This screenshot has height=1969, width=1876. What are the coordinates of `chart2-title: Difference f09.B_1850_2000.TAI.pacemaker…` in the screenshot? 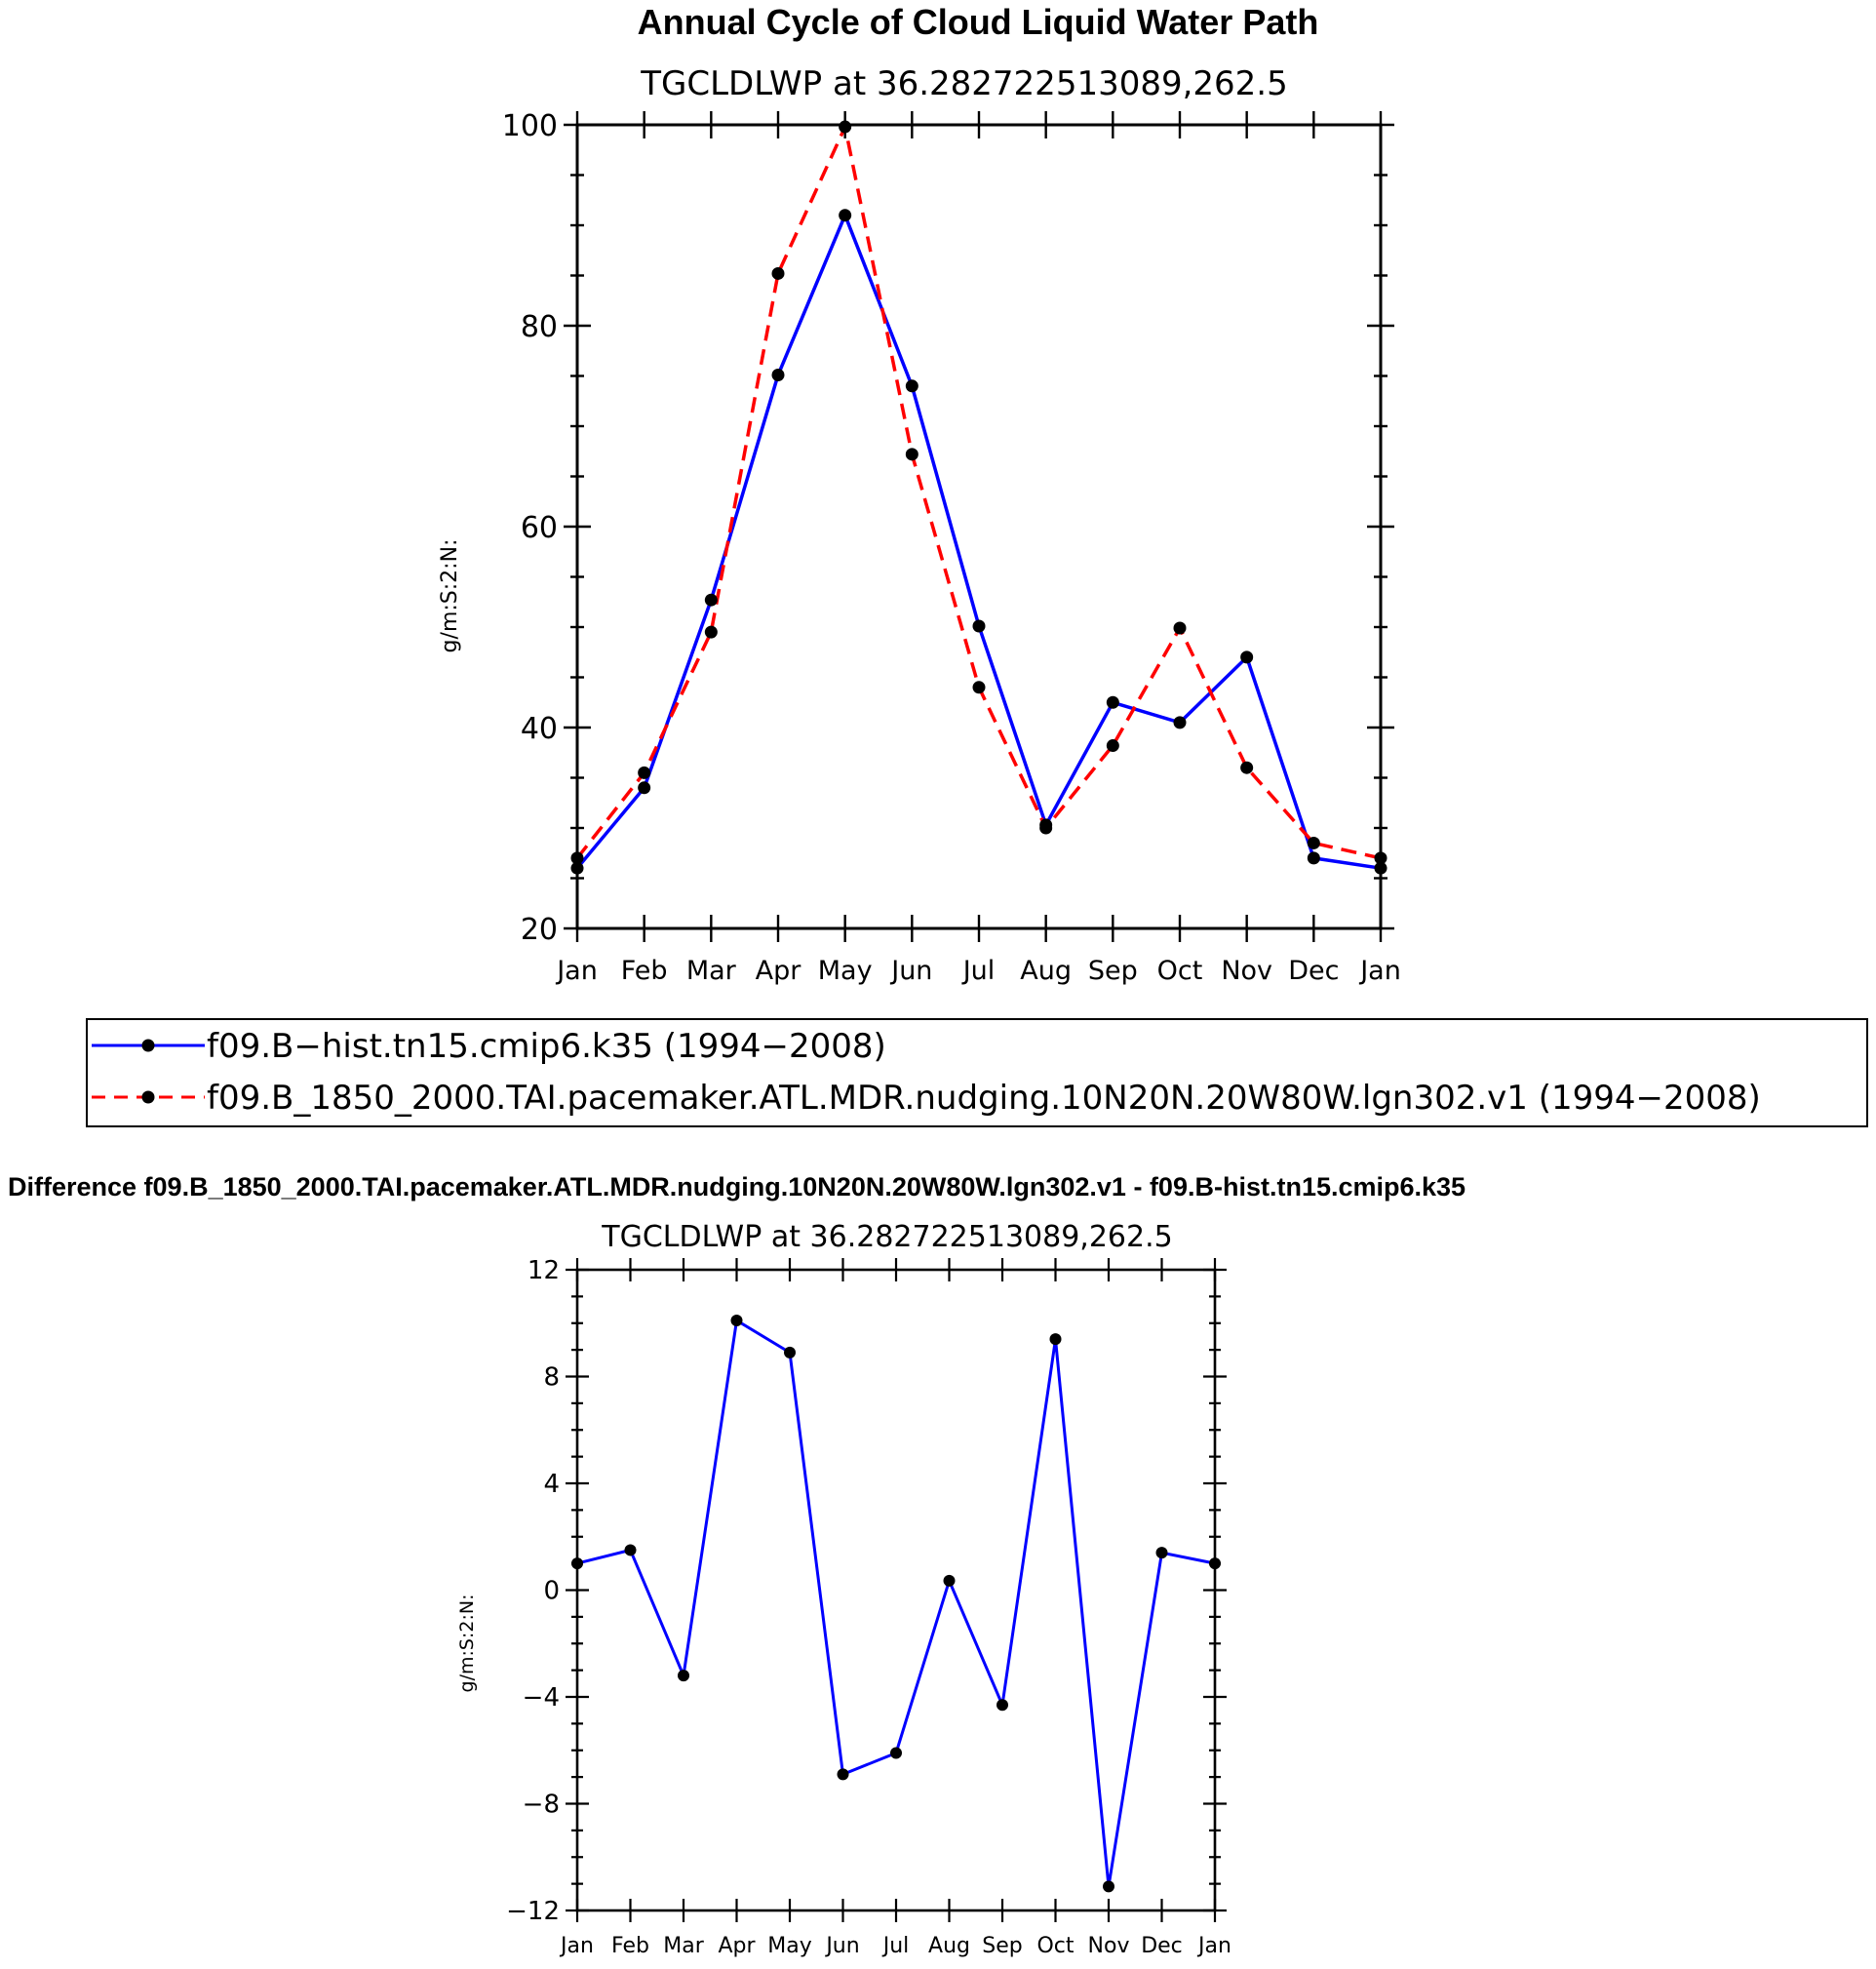 It's located at (737, 1186).